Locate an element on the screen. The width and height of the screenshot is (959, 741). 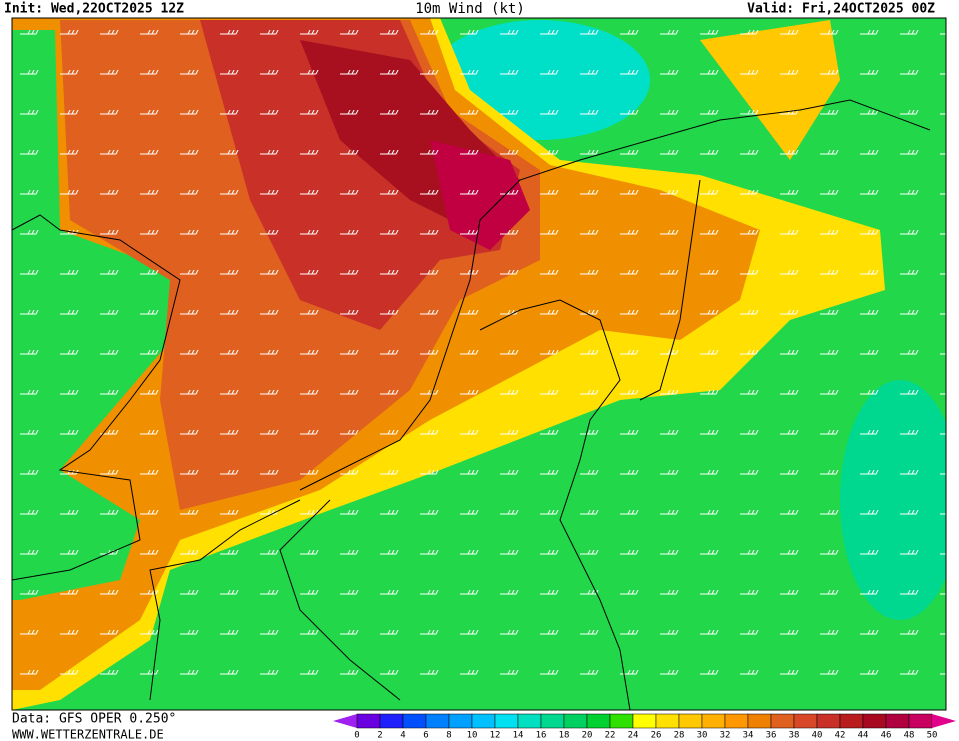
data-source: Data: GFS OPER 0.250° is located at coordinates (94, 719).